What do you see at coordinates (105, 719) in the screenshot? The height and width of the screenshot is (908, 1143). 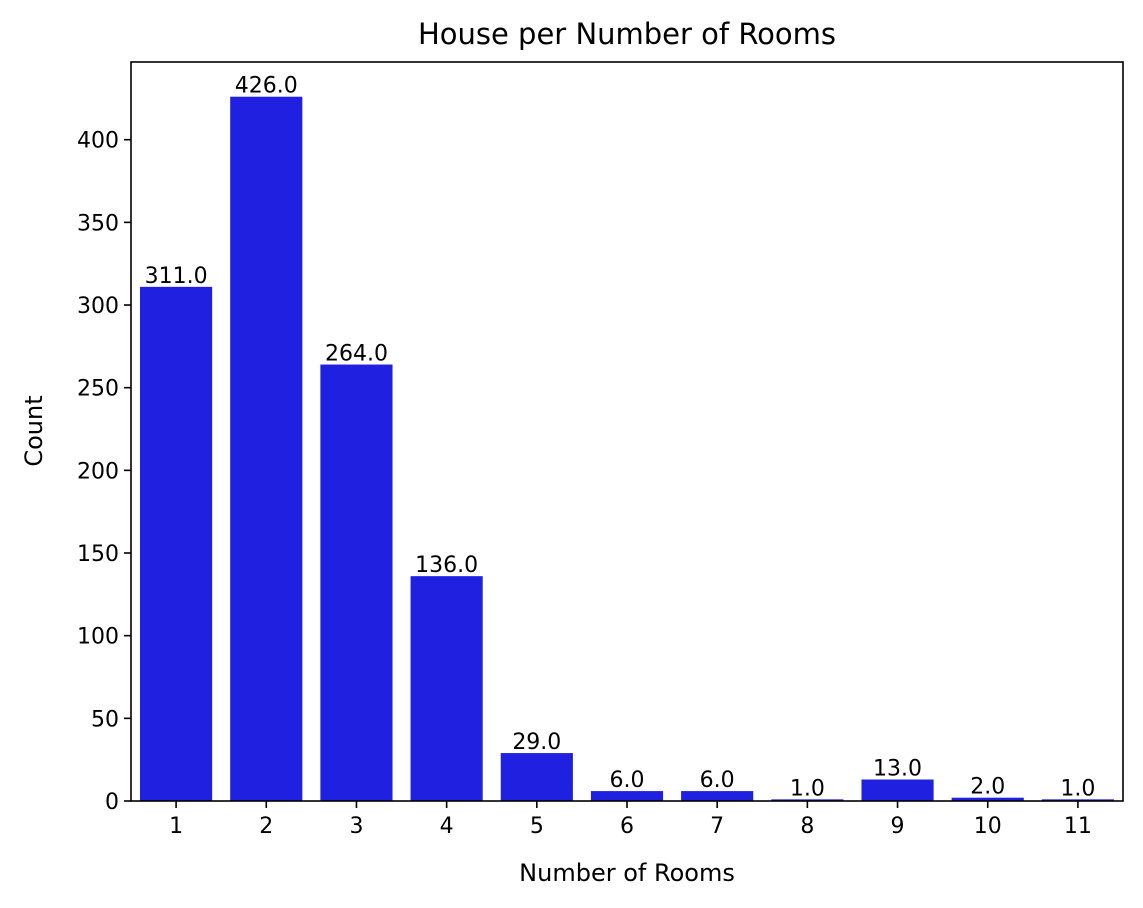 I see `y-tick-label-50: 50` at bounding box center [105, 719].